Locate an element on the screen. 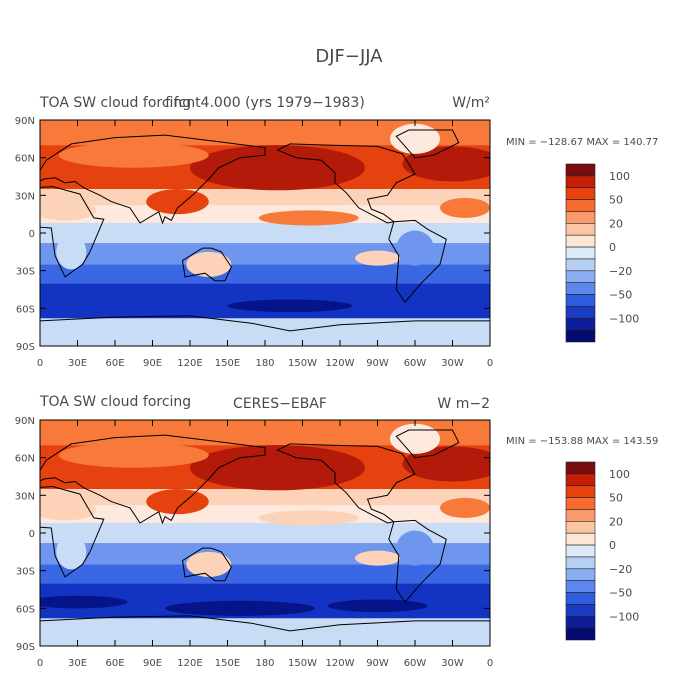 The width and height of the screenshot is (700, 700). field-band-tropic-n is located at coordinates (265, 214).